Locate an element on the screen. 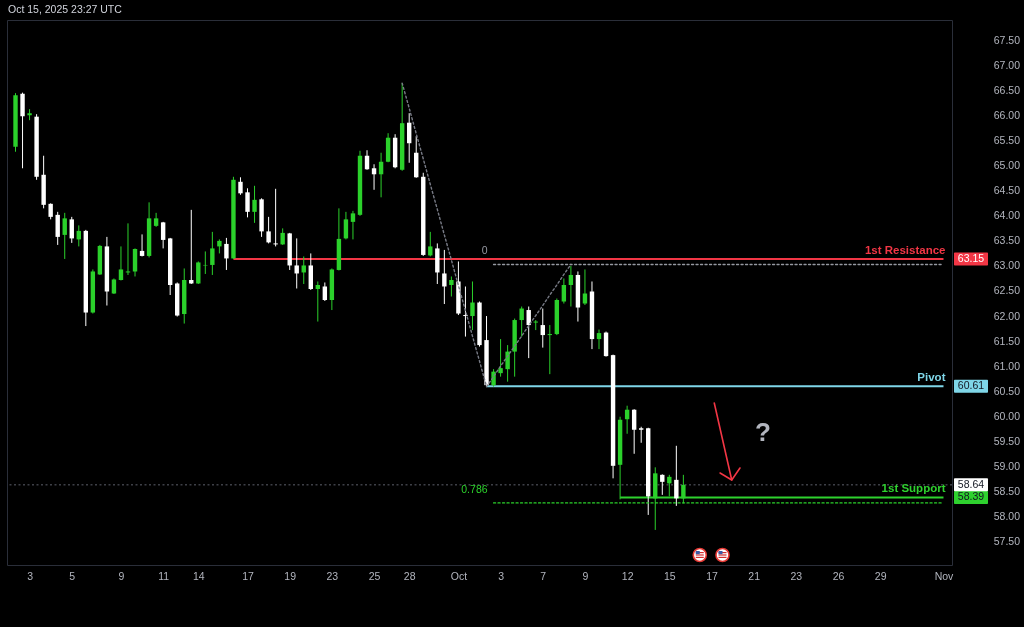  x-tick-label: 26 is located at coordinates (838, 575).